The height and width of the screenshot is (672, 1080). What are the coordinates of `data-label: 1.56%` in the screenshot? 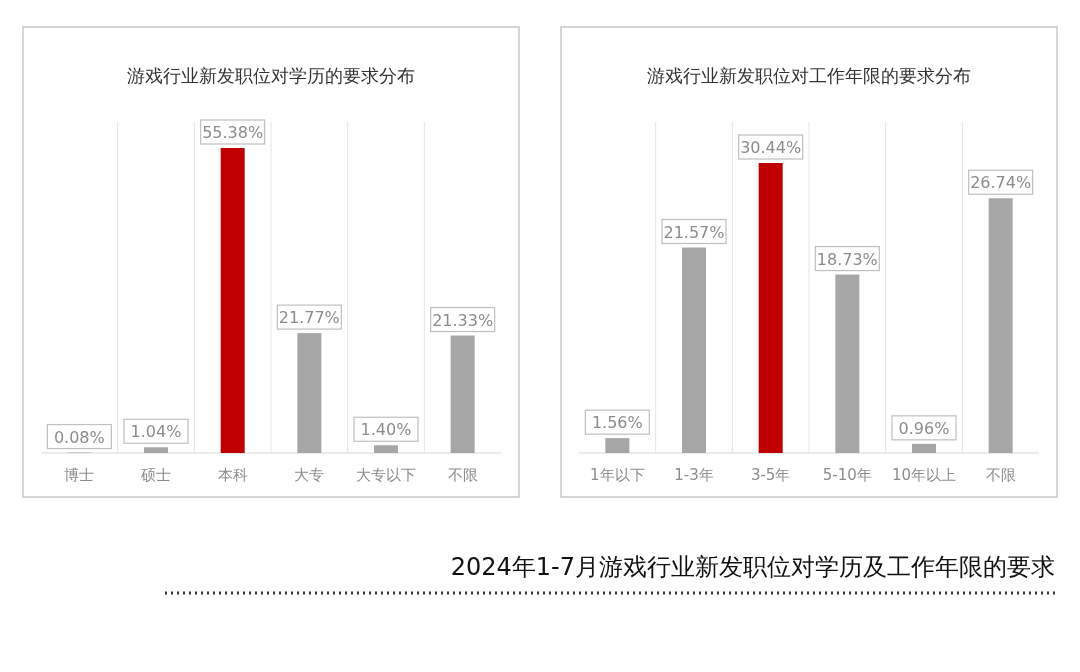 It's located at (617, 423).